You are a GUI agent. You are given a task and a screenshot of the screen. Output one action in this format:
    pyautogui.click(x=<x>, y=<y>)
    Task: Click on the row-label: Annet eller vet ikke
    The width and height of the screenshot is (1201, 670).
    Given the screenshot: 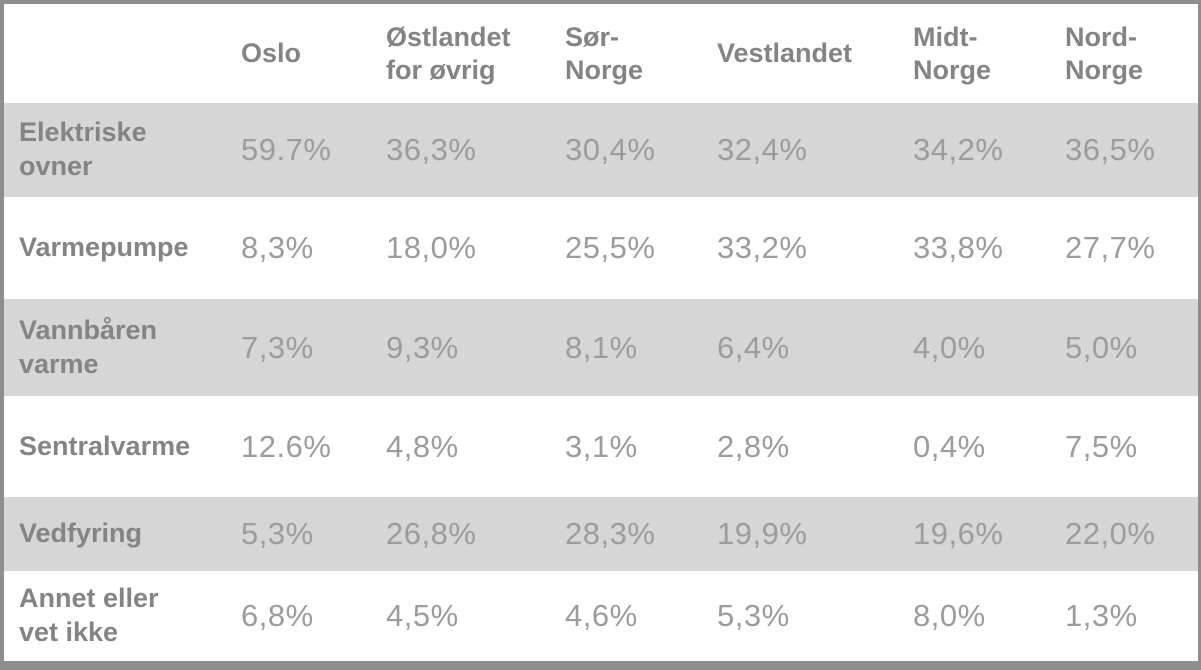 What is the action you would take?
    pyautogui.click(x=89, y=615)
    